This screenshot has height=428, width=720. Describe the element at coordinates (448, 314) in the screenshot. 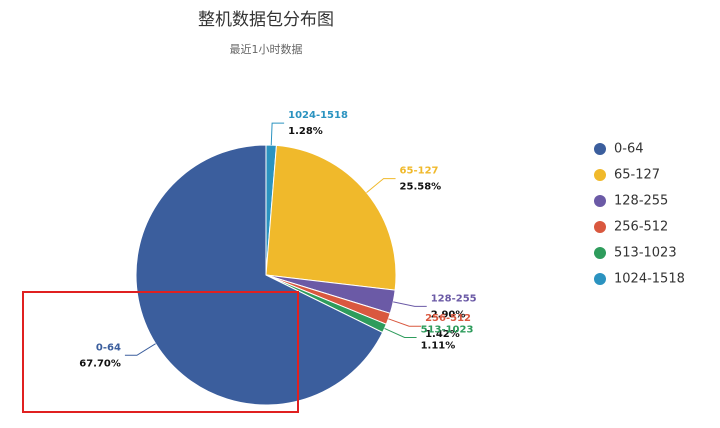

I see `slice-value-label: 2.90%` at that location.